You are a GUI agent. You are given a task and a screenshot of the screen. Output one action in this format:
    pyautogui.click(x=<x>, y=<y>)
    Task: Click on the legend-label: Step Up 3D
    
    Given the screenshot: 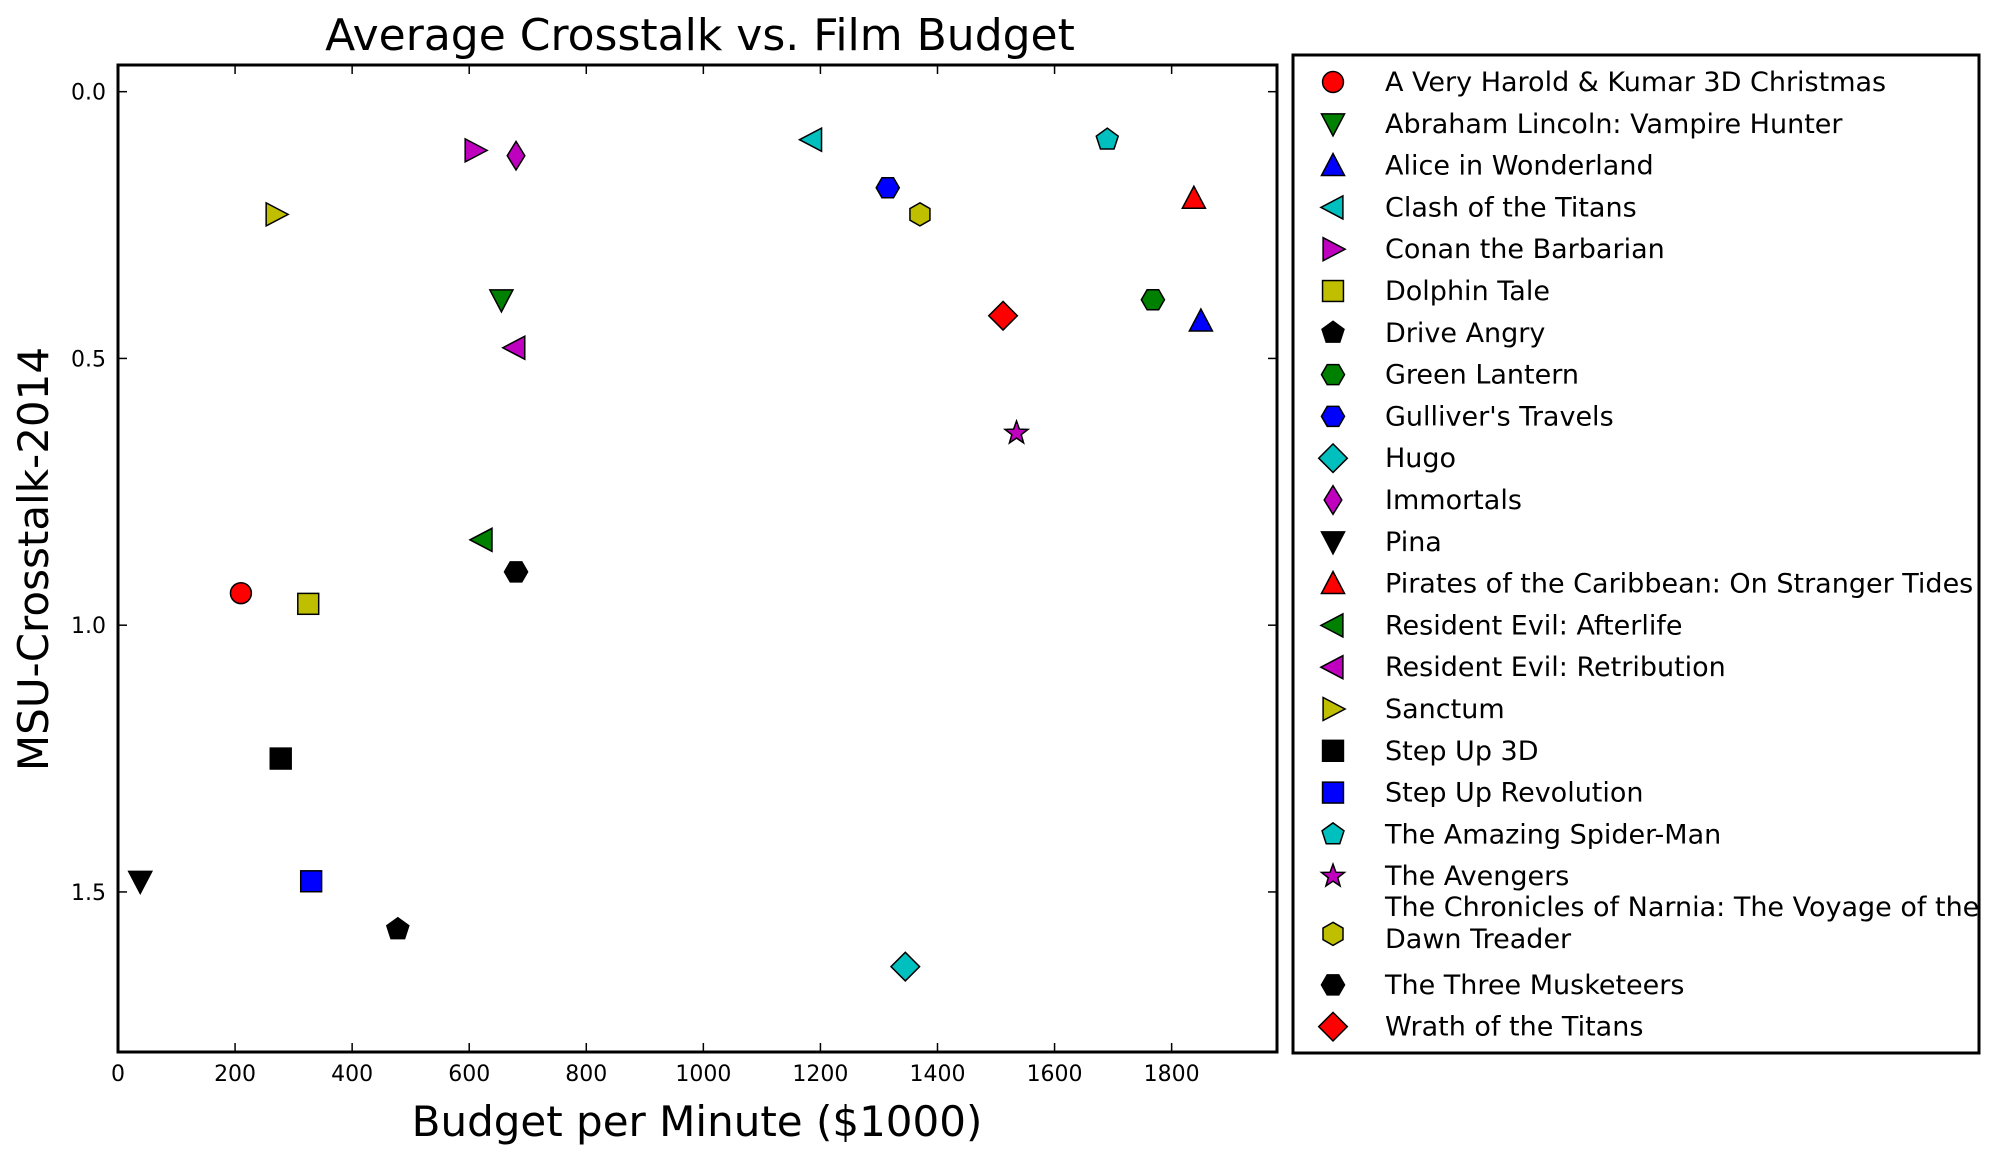 What is the action you would take?
    pyautogui.click(x=1462, y=751)
    